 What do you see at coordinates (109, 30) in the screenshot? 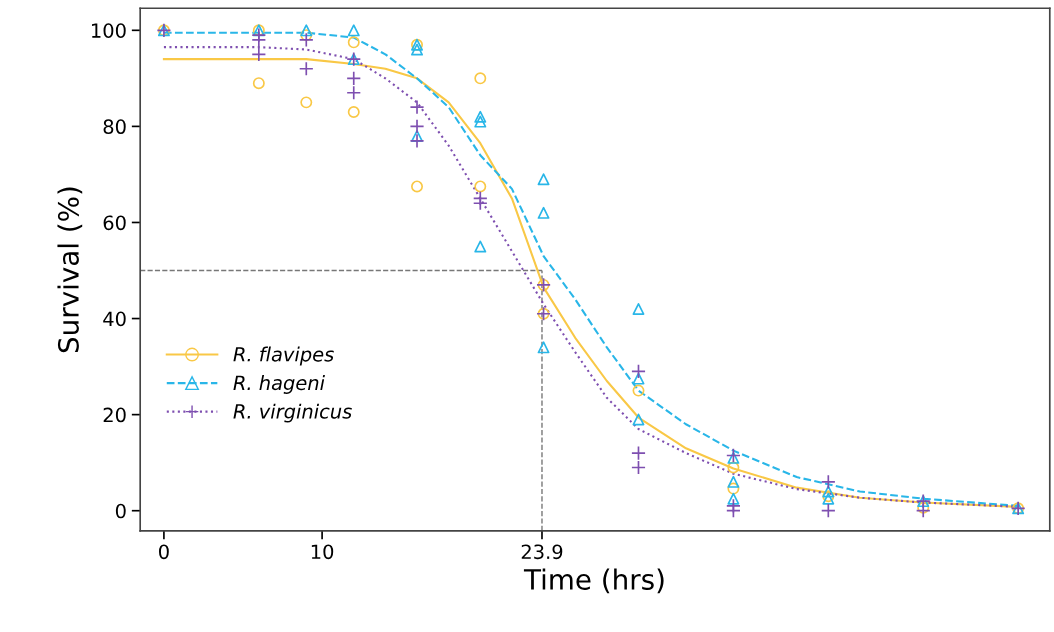
I see `y-tick-label: 100` at bounding box center [109, 30].